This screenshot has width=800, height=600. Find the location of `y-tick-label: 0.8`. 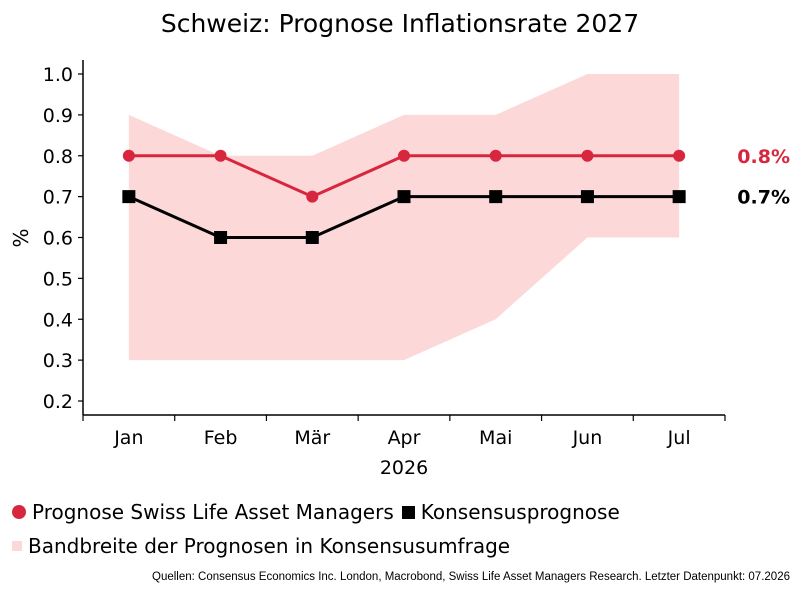

y-tick-label: 0.8 is located at coordinates (58, 157).